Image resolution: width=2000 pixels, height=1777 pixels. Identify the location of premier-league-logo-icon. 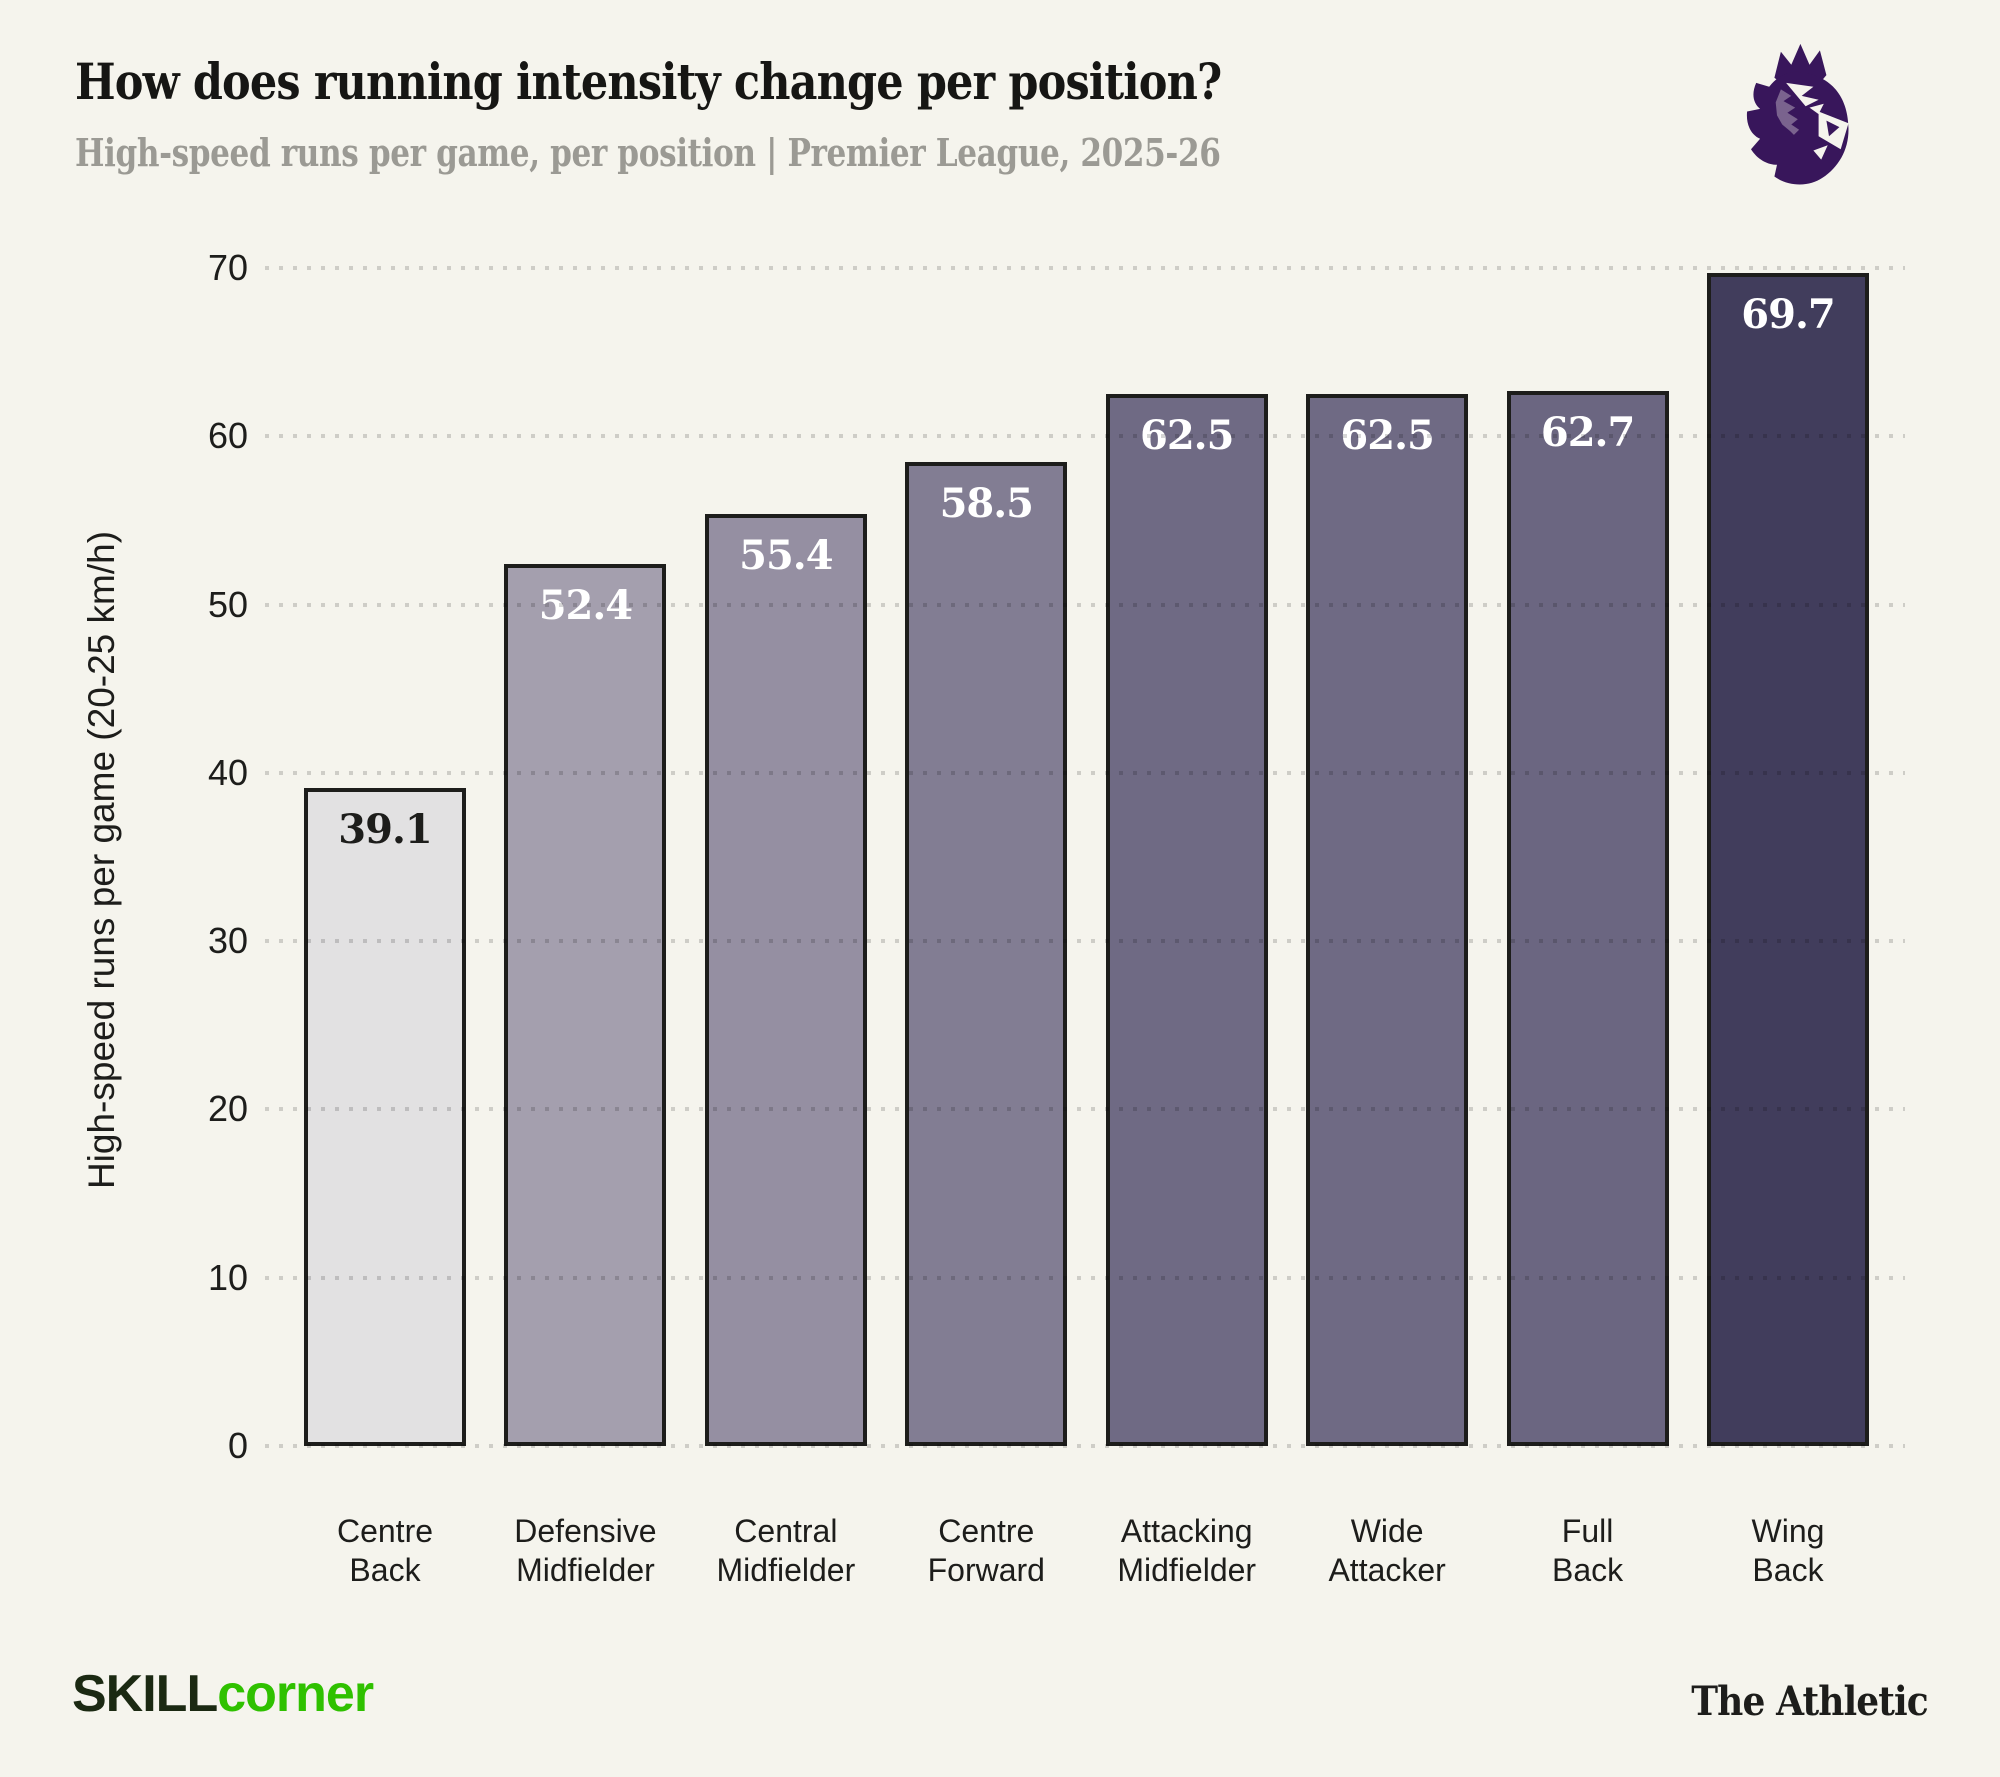
(1797, 114).